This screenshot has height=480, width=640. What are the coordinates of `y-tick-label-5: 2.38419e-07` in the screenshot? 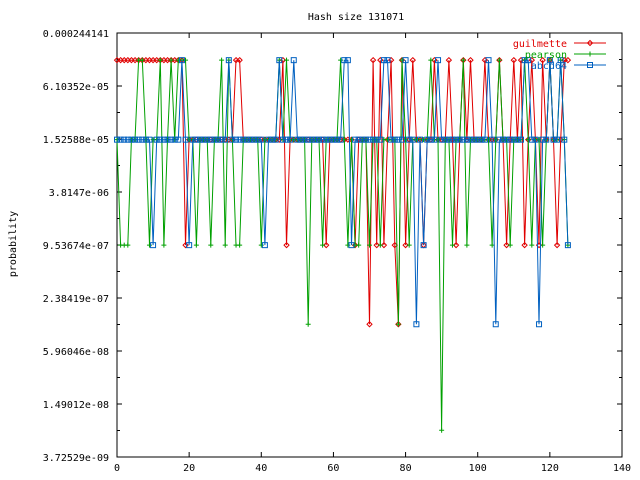 It's located at (76, 299).